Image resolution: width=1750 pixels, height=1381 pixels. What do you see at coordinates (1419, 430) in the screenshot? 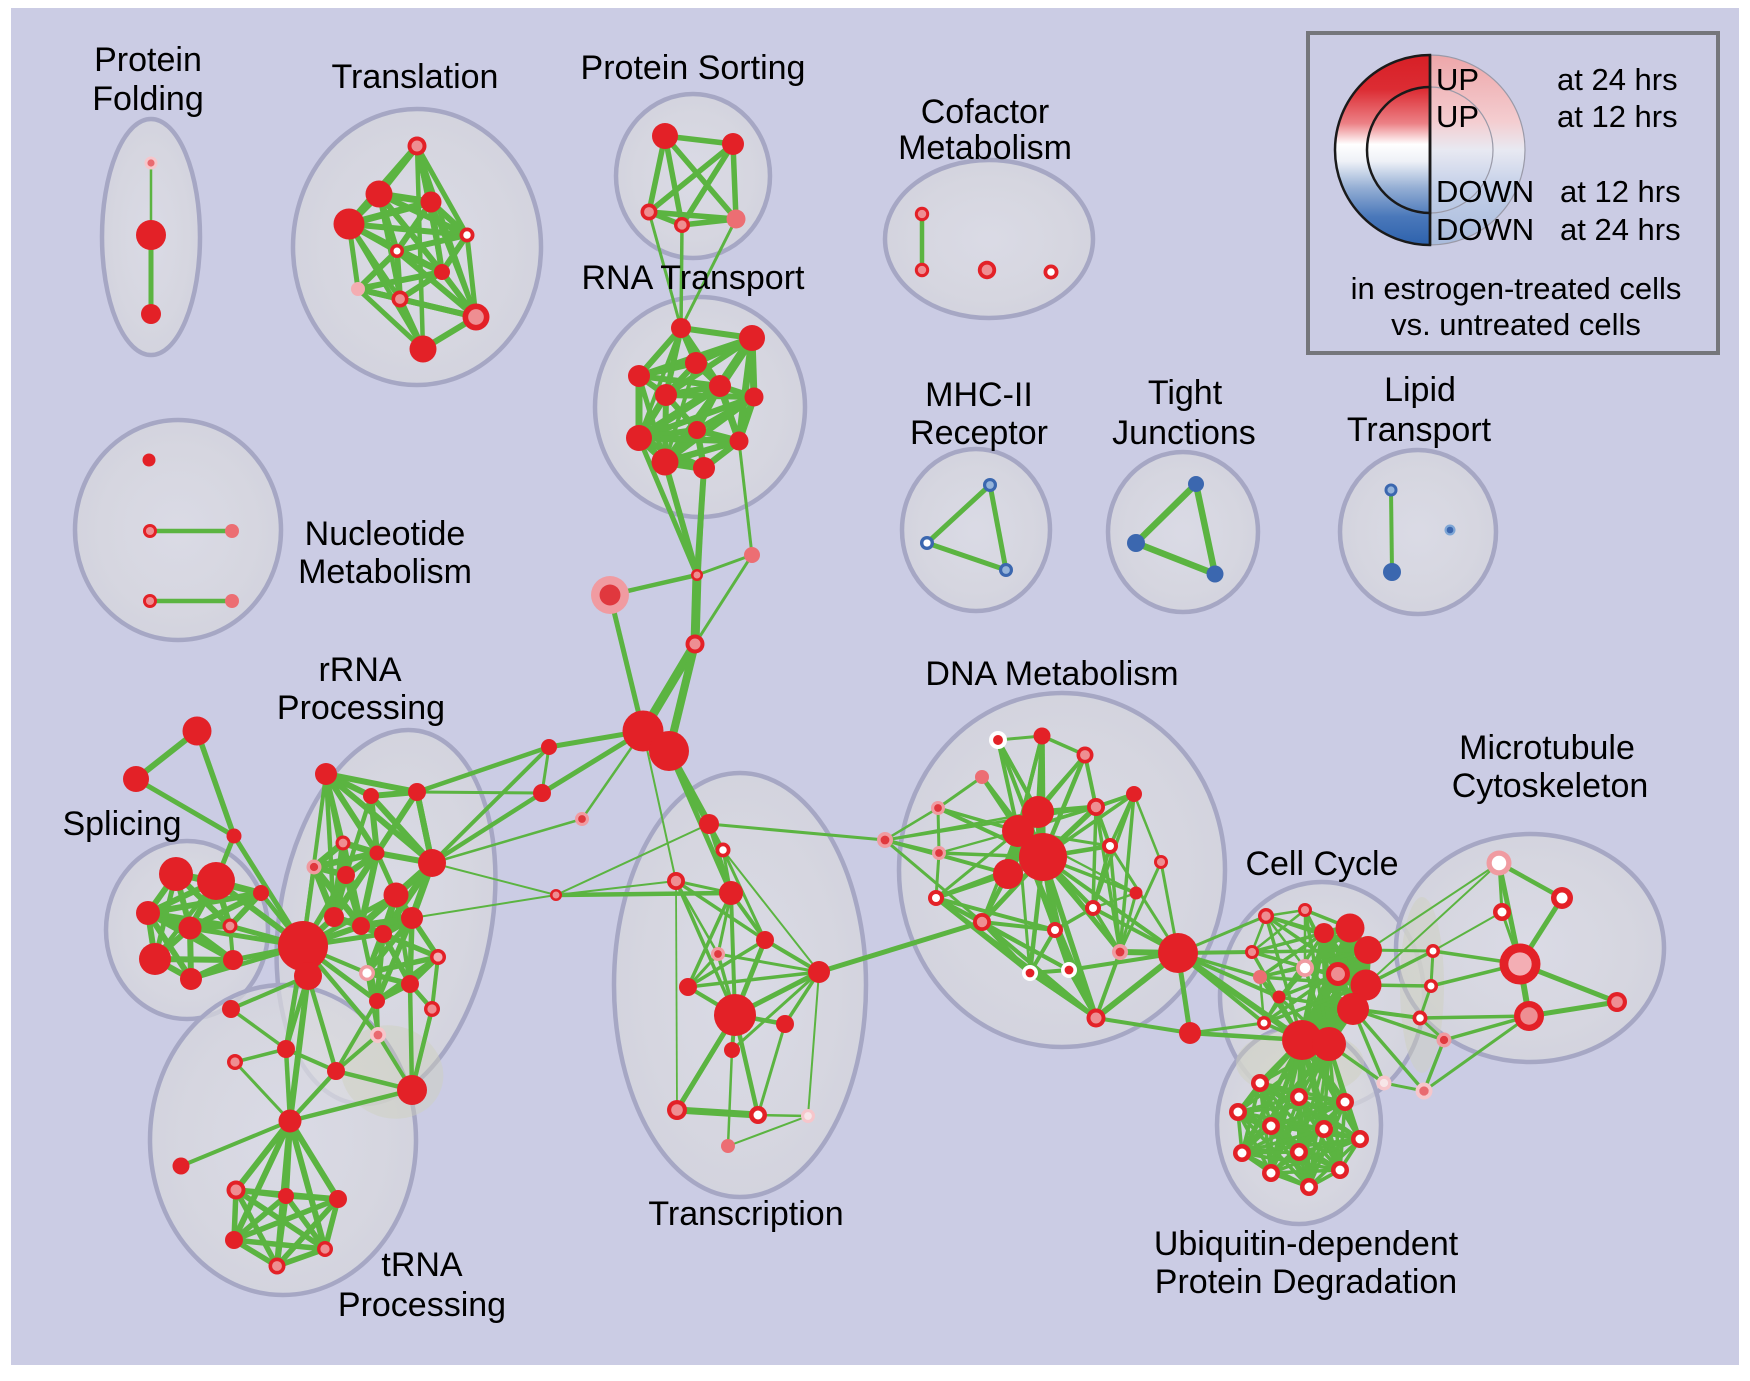
I see `svg-text: Transport` at bounding box center [1419, 430].